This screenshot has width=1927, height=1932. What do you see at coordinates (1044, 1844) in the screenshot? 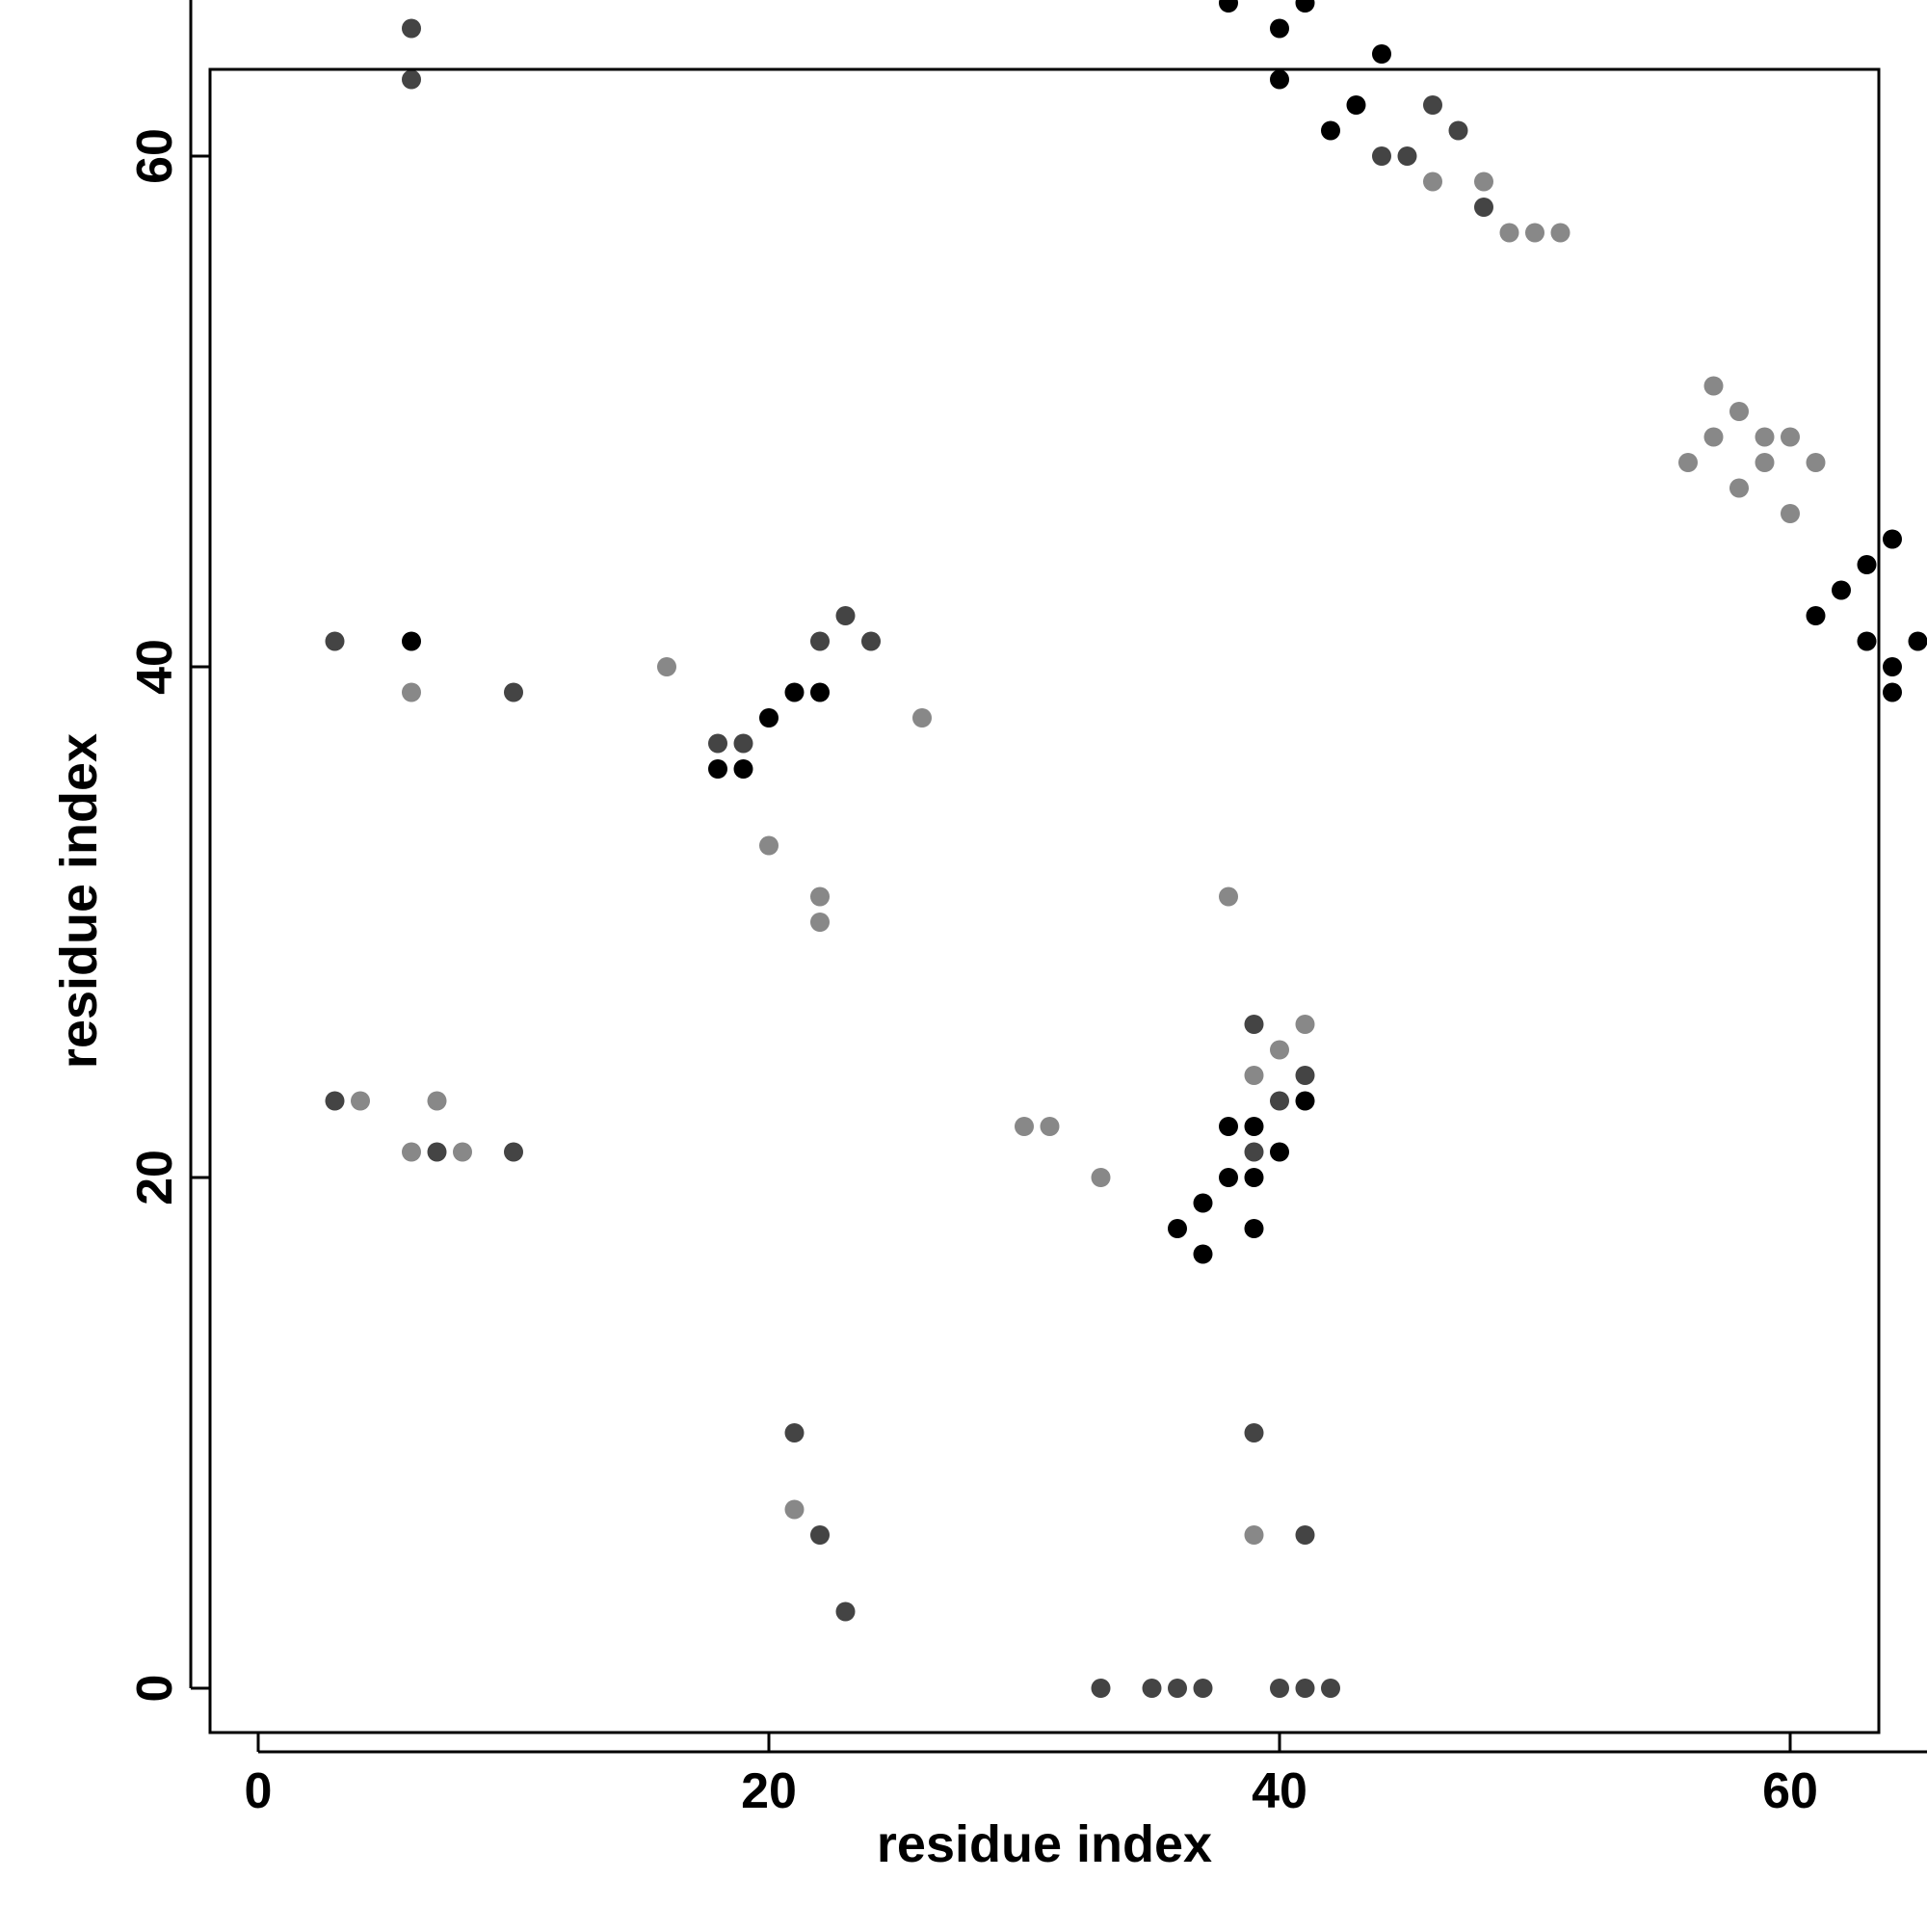
I see `x-axis-label: residue index` at bounding box center [1044, 1844].